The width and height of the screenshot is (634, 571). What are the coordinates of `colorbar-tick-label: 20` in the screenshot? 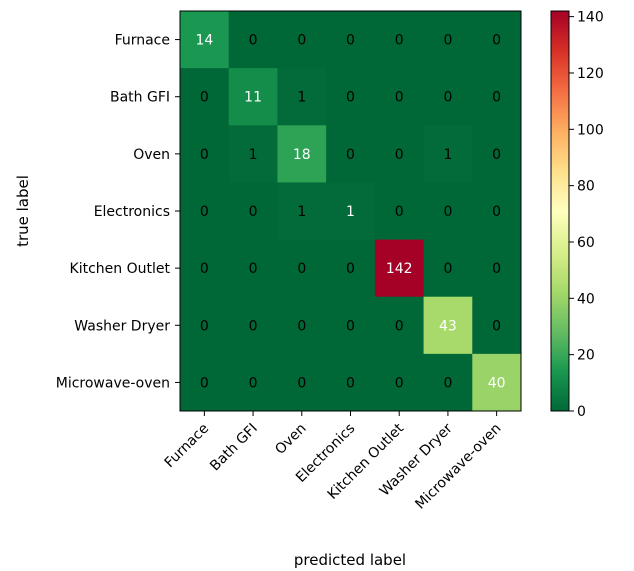 It's located at (586, 356).